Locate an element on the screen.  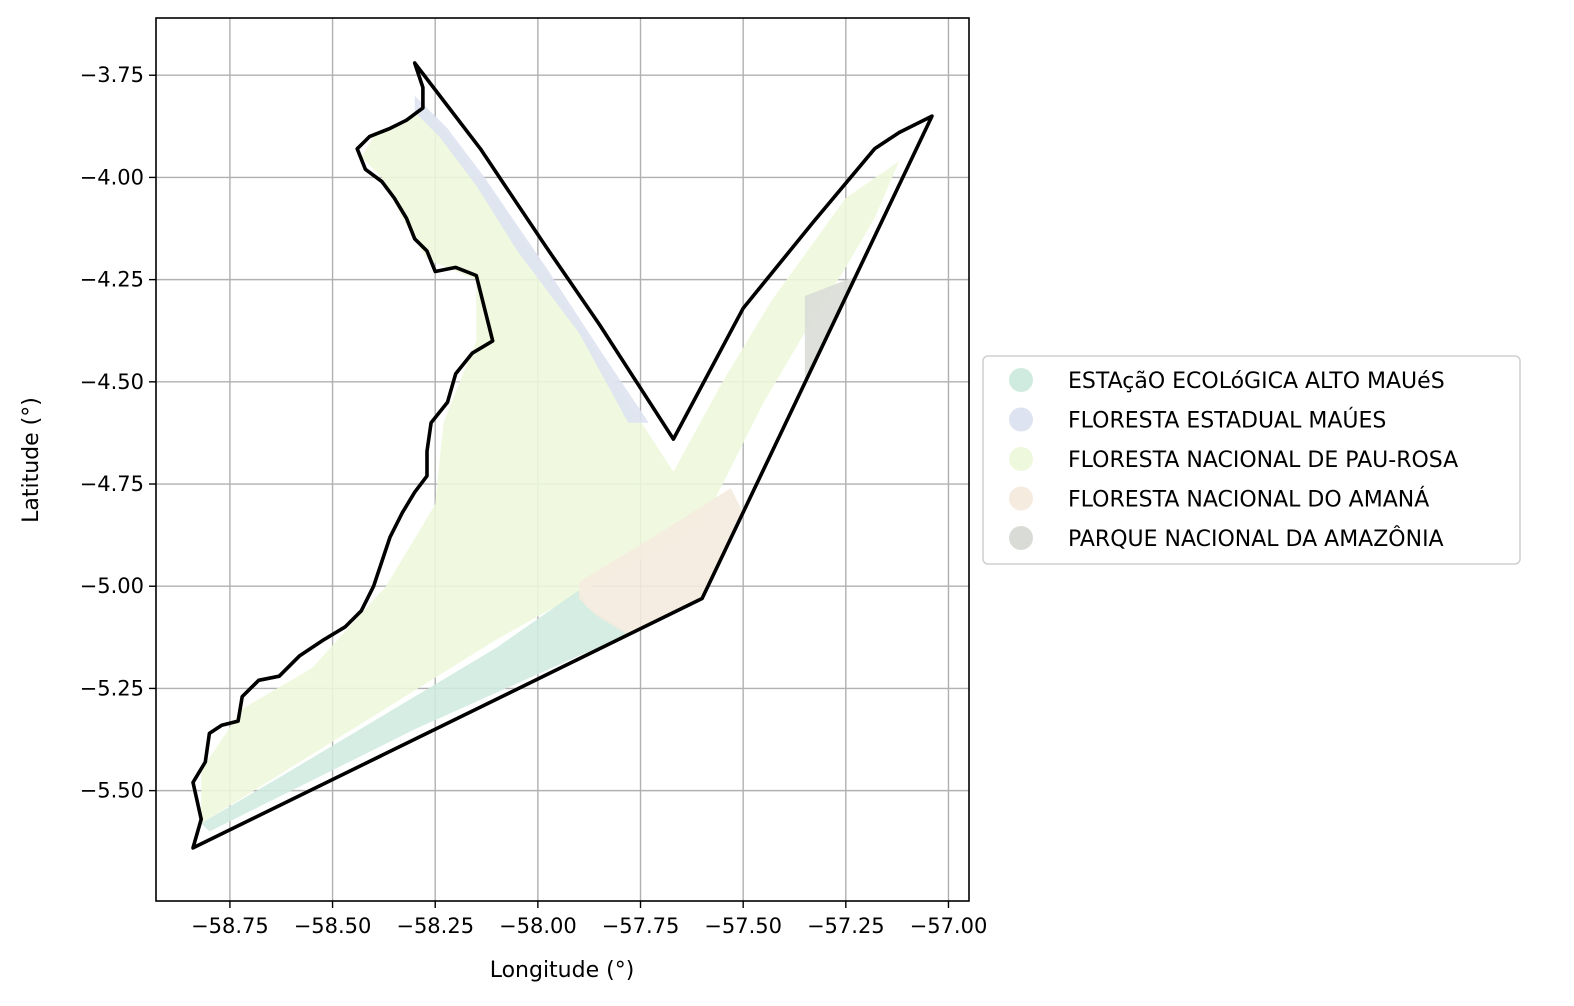
x-tick-label: −57.75 is located at coordinates (641, 926).